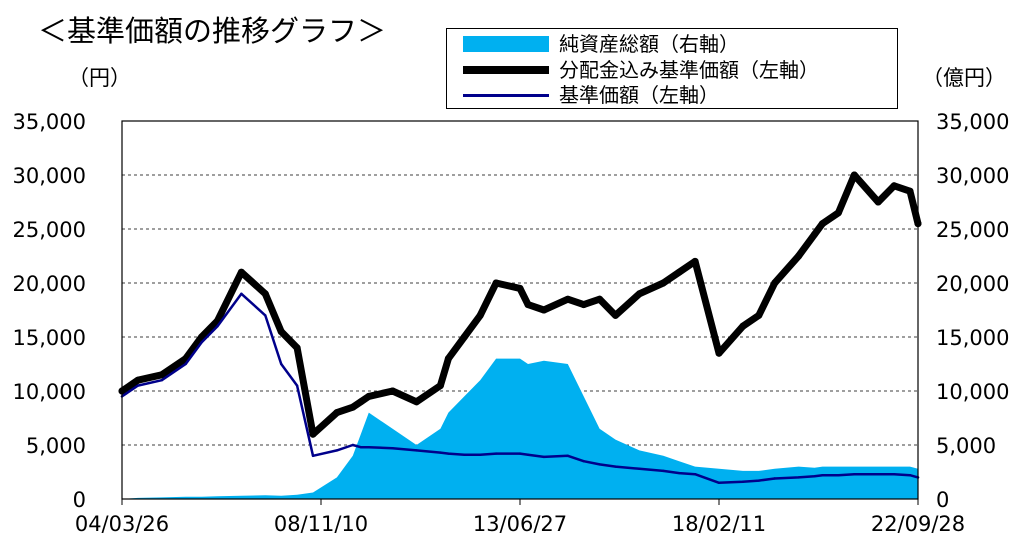 The image size is (1033, 549). I want to click on legend-label: 基準価額（左軸）, so click(639, 95).